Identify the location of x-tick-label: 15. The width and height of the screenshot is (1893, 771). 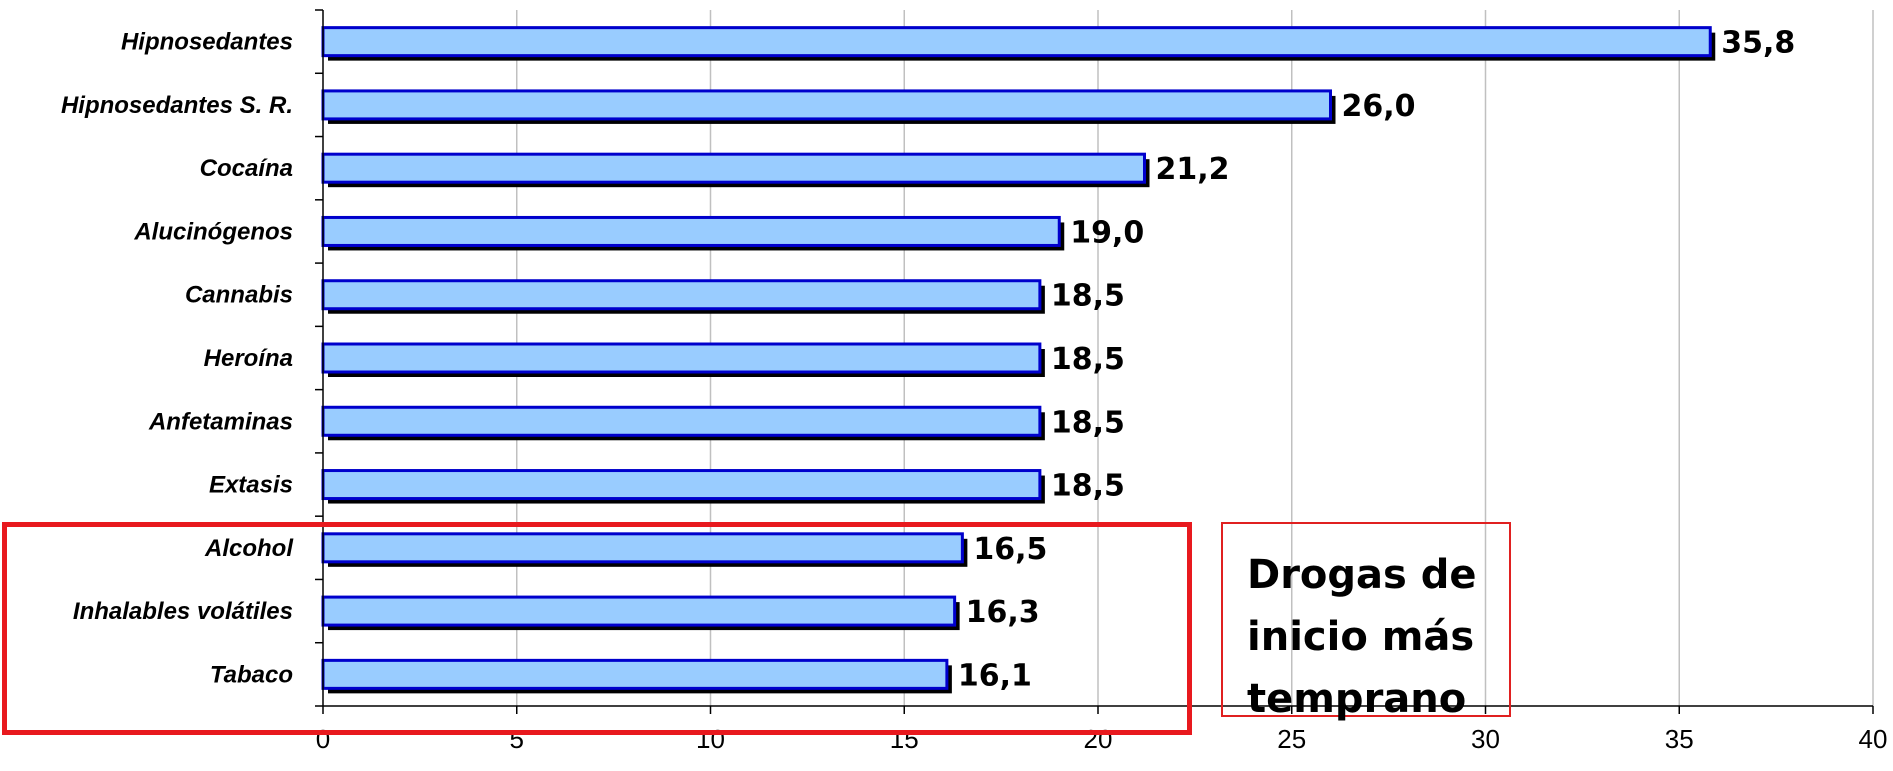
(904, 739).